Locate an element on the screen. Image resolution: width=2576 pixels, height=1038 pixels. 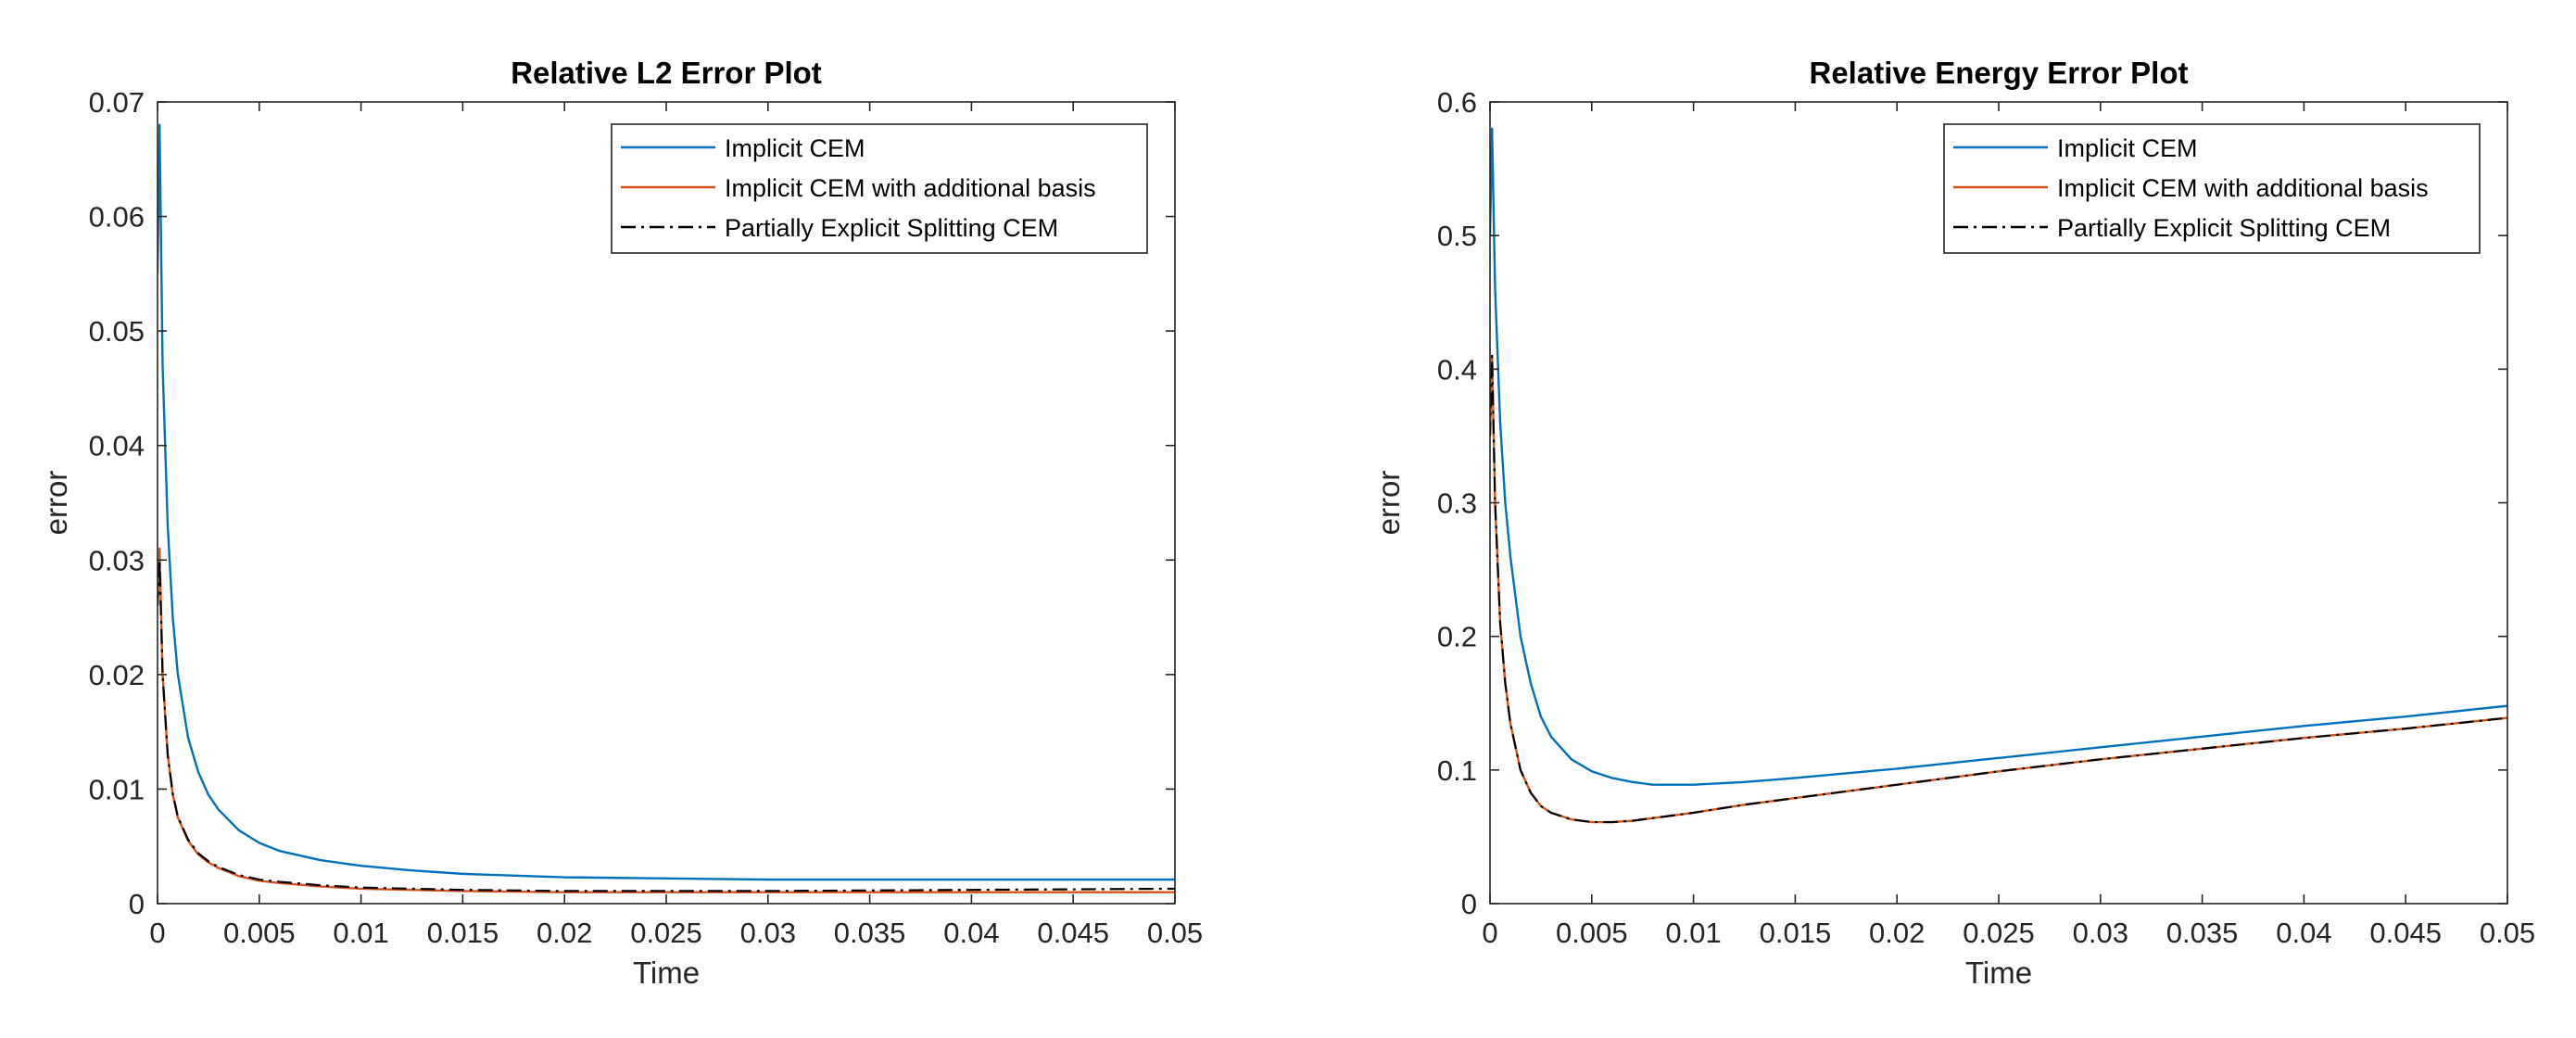
y-tick-label: 0.1 is located at coordinates (1457, 771).